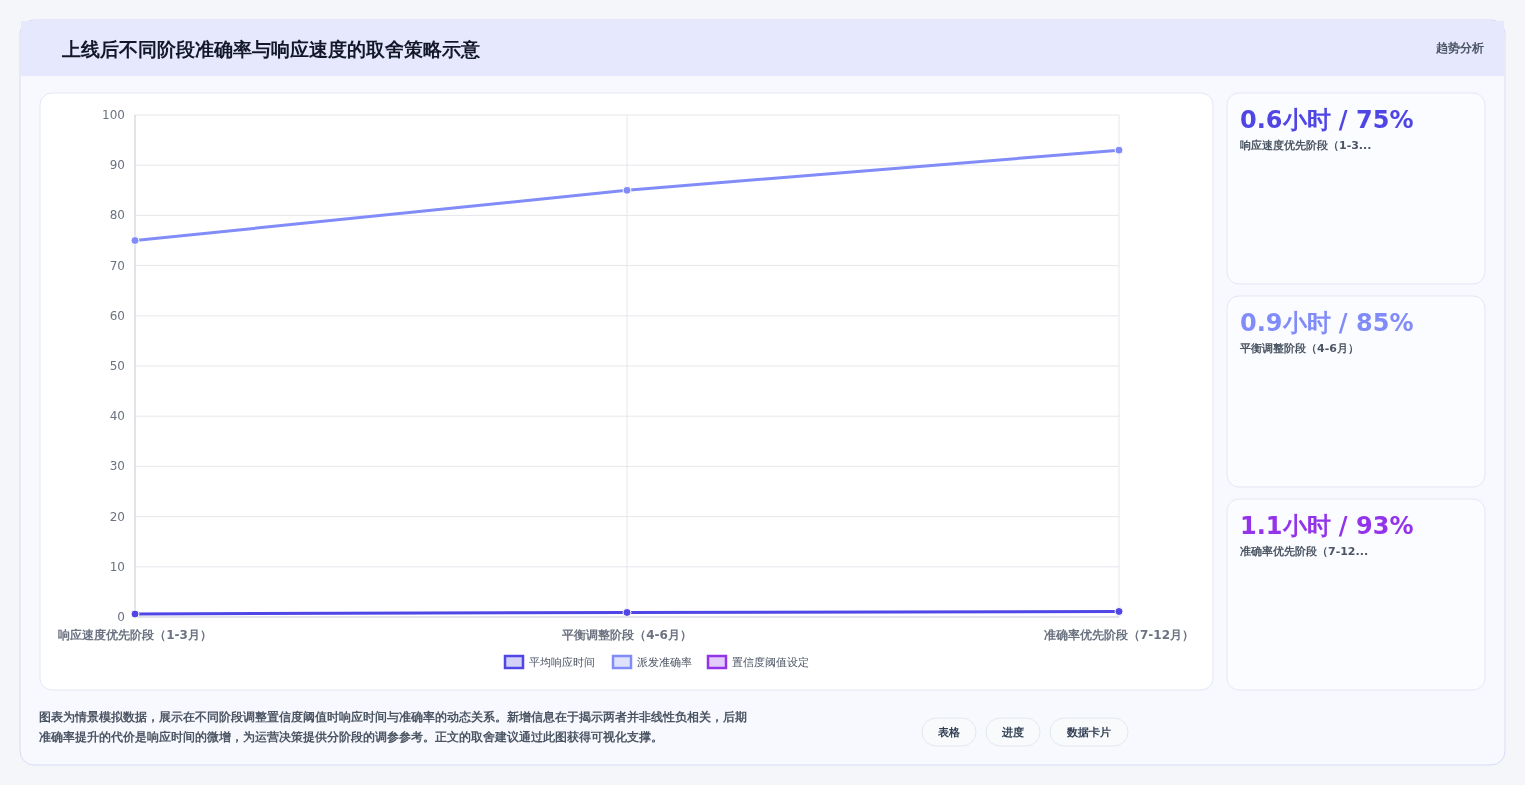 This screenshot has height=785, width=1525. I want to click on y-tick-label: 100, so click(113, 115).